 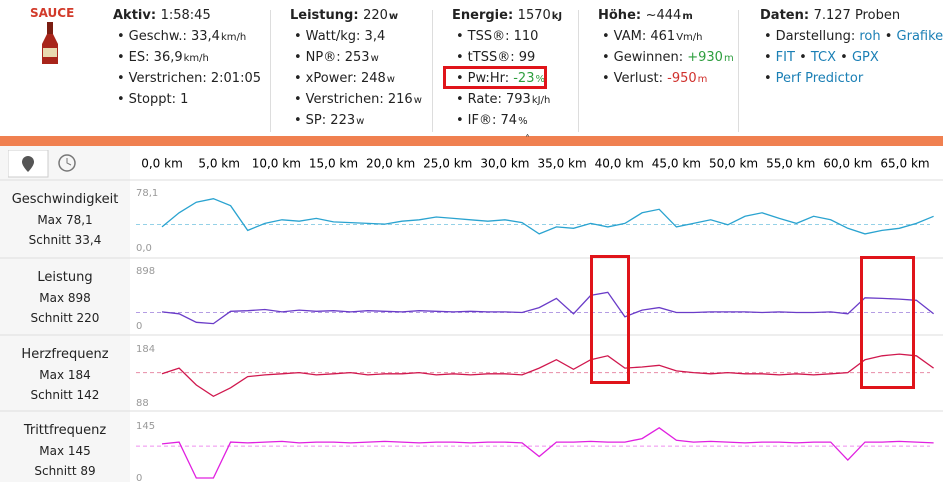 What do you see at coordinates (219, 164) in the screenshot?
I see `x-tick-label: 5,0 km` at bounding box center [219, 164].